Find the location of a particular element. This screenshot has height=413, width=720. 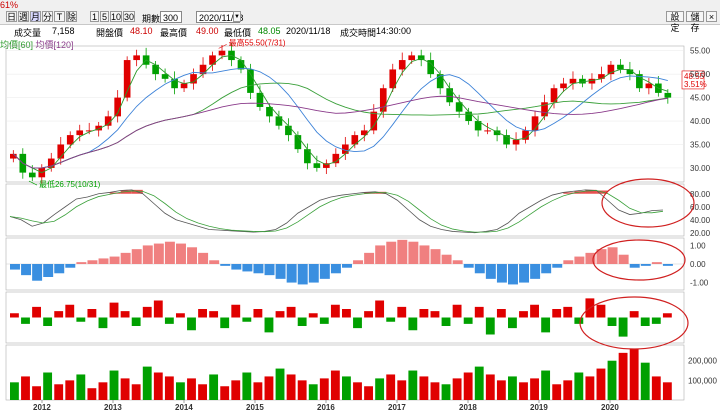

date-dropdown-chevron-down-icon: ▼ is located at coordinates (237, 16).